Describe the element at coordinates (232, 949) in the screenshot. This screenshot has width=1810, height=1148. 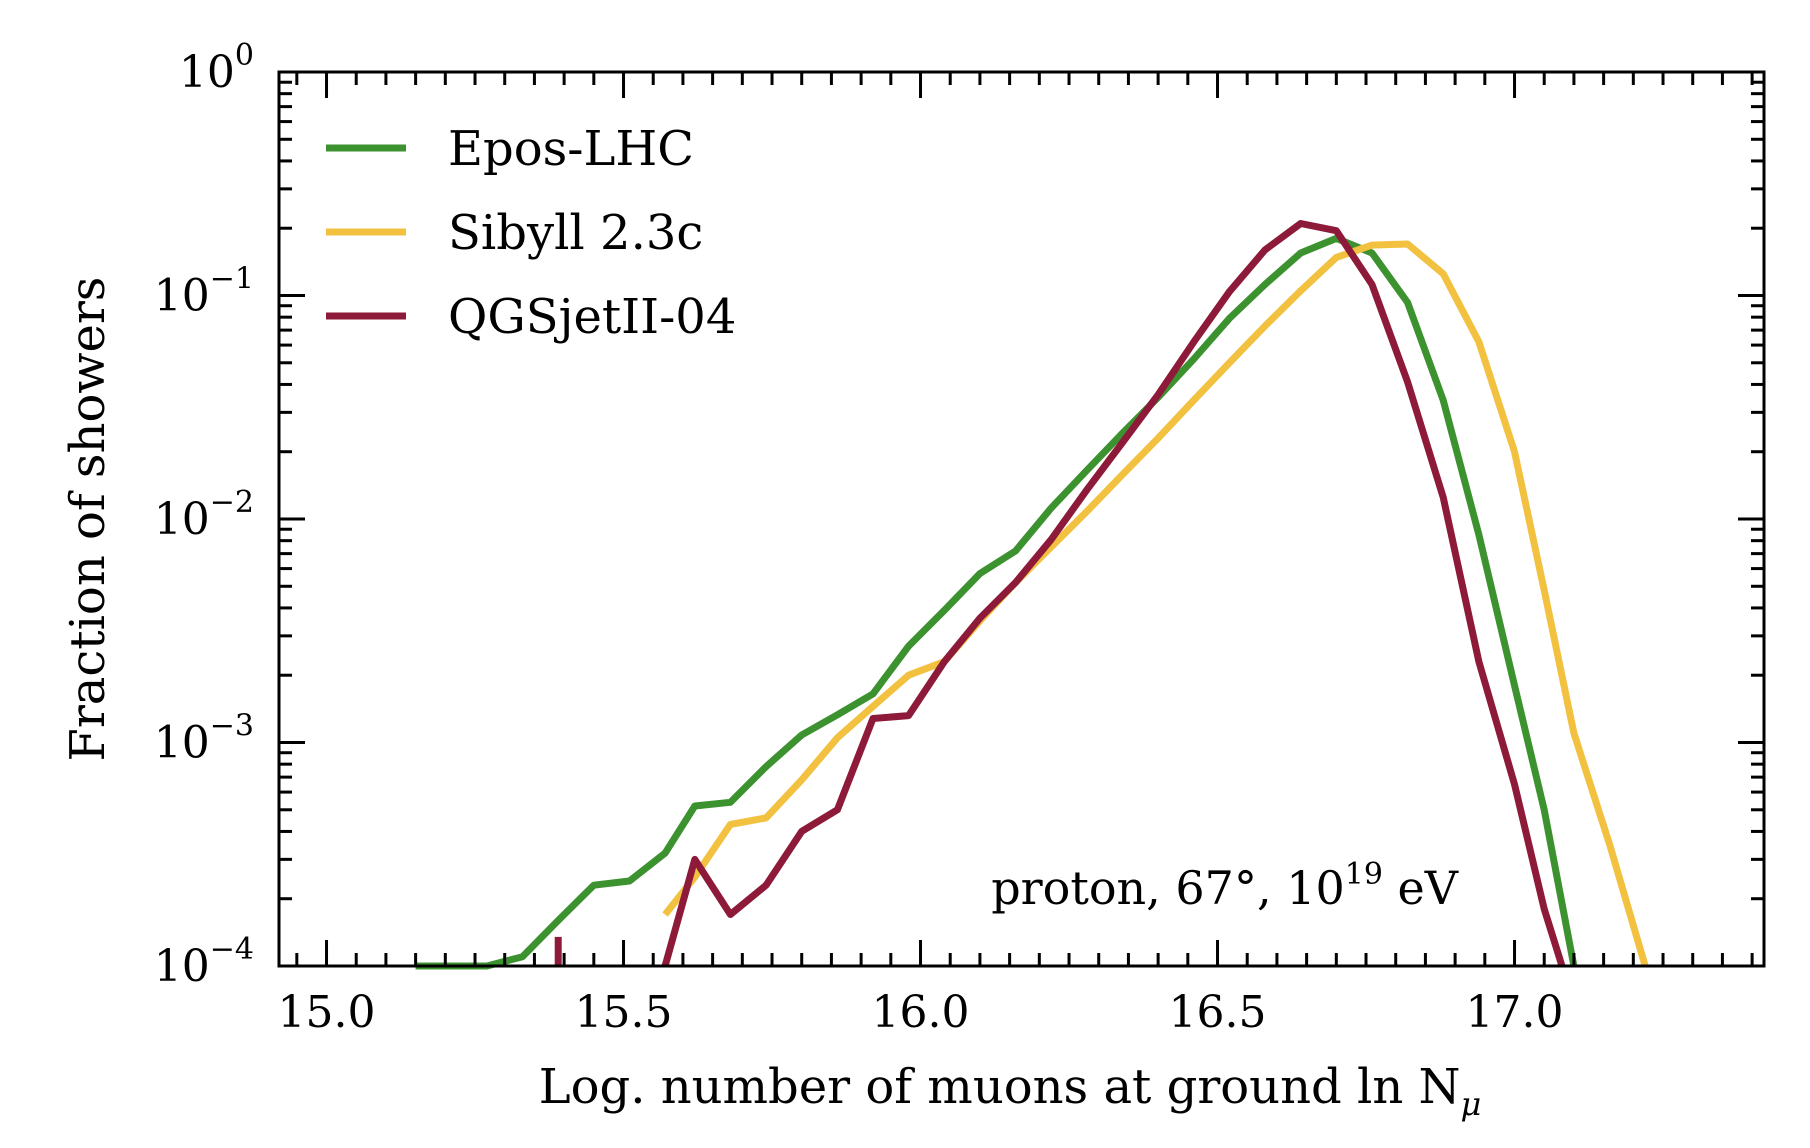
I see `y-tick-exp-4: −4` at that location.